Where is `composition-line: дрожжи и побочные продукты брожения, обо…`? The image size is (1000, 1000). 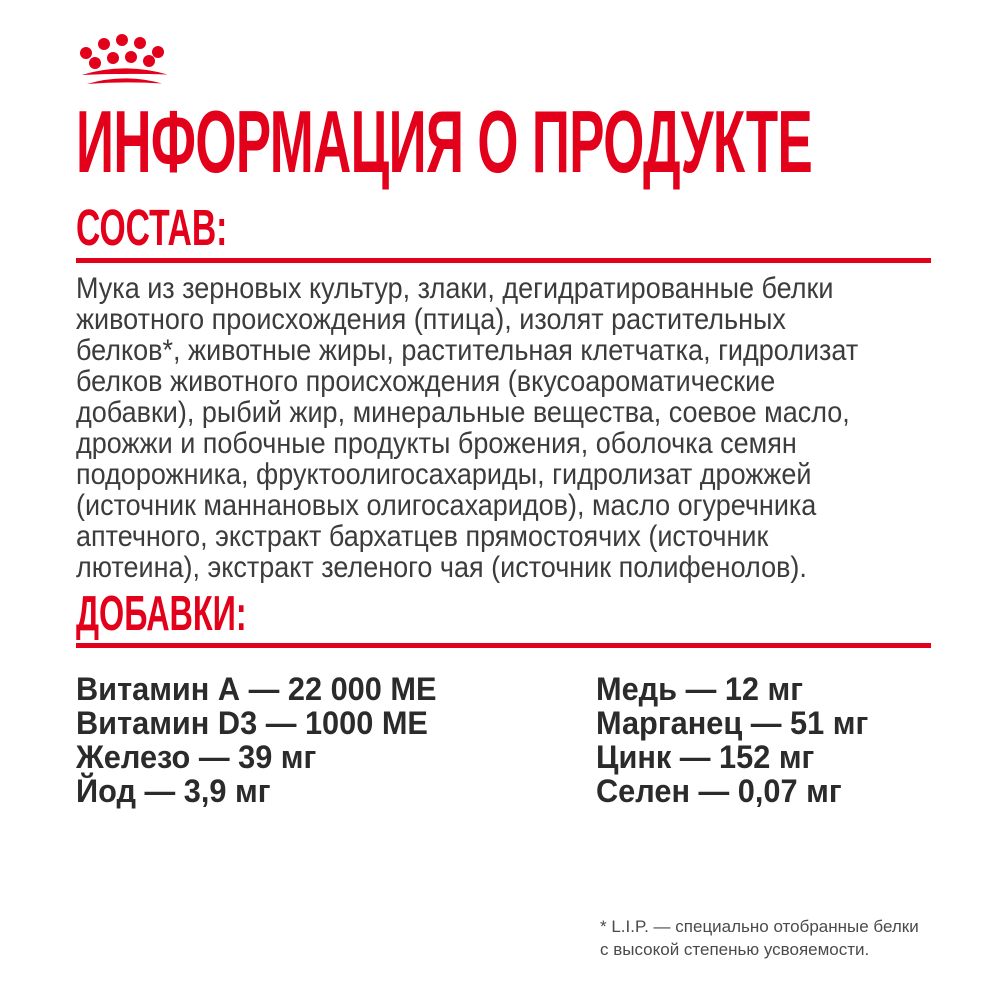
composition-line: дрожжи и побочные продукты брожения, обо… is located at coordinates (436, 443).